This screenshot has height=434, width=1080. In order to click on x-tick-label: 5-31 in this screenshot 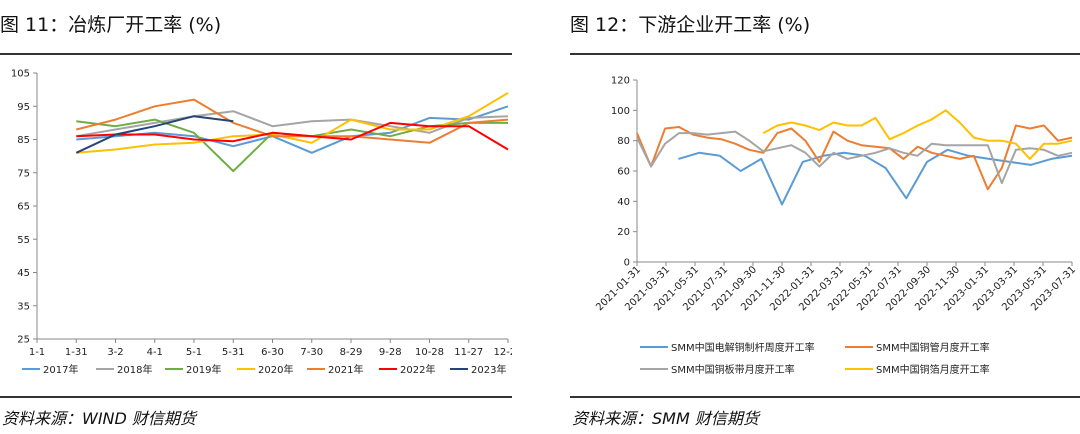, I will do `click(233, 352)`.